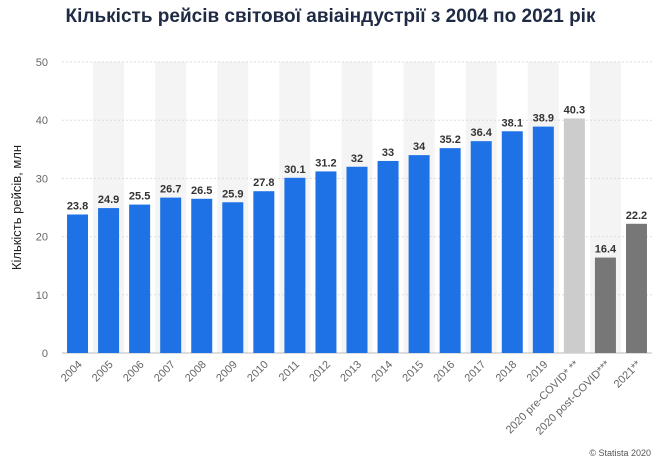  Describe the element at coordinates (42, 238) in the screenshot. I see `y-tick-label: 20` at that location.